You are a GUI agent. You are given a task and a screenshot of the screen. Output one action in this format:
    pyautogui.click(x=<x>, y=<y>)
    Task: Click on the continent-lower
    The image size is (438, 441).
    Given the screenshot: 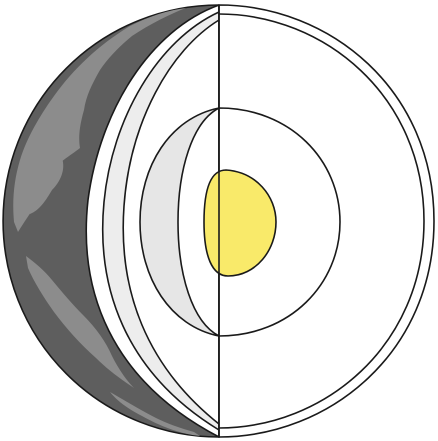 What is the action you would take?
    pyautogui.click(x=80, y=322)
    